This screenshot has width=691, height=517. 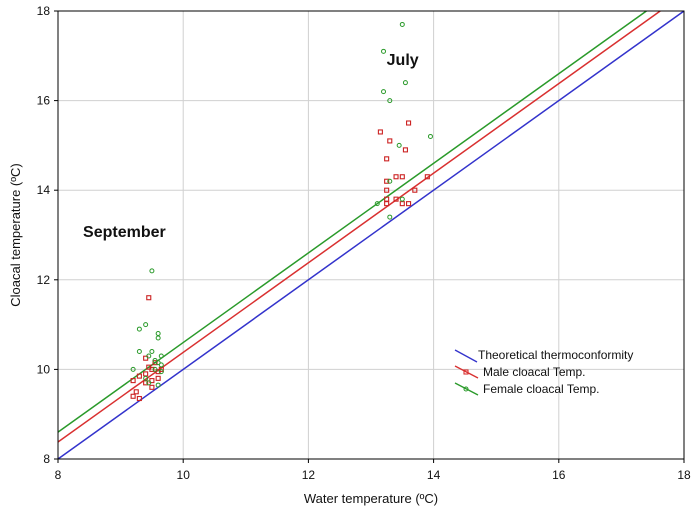 I want to click on y-tick-label: 16, so click(x=44, y=101).